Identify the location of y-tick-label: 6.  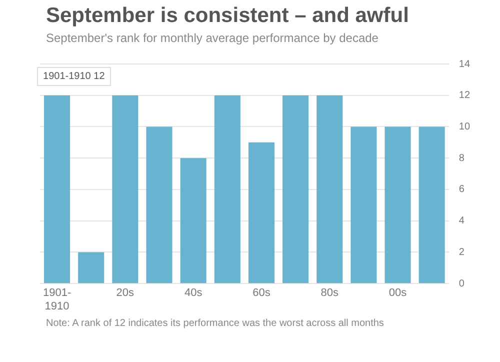
(461, 190).